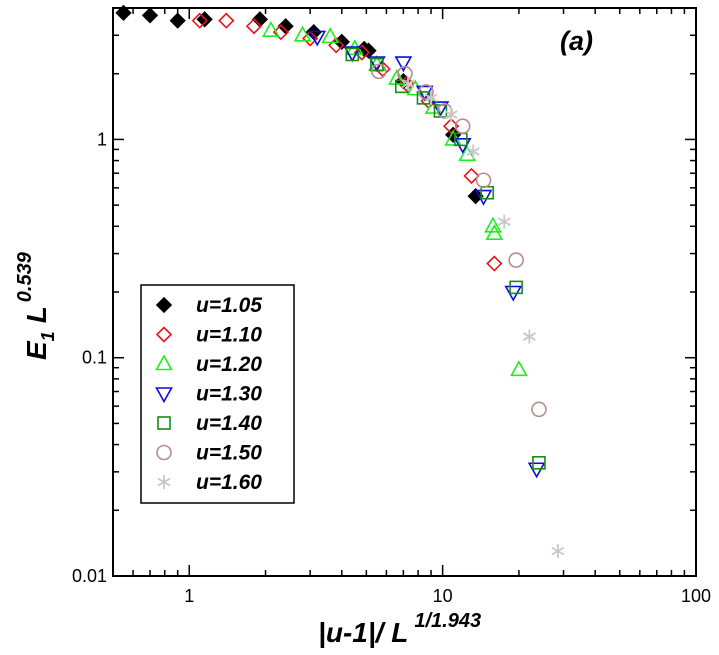  I want to click on y-tick-label: 0.1, so click(94, 358).